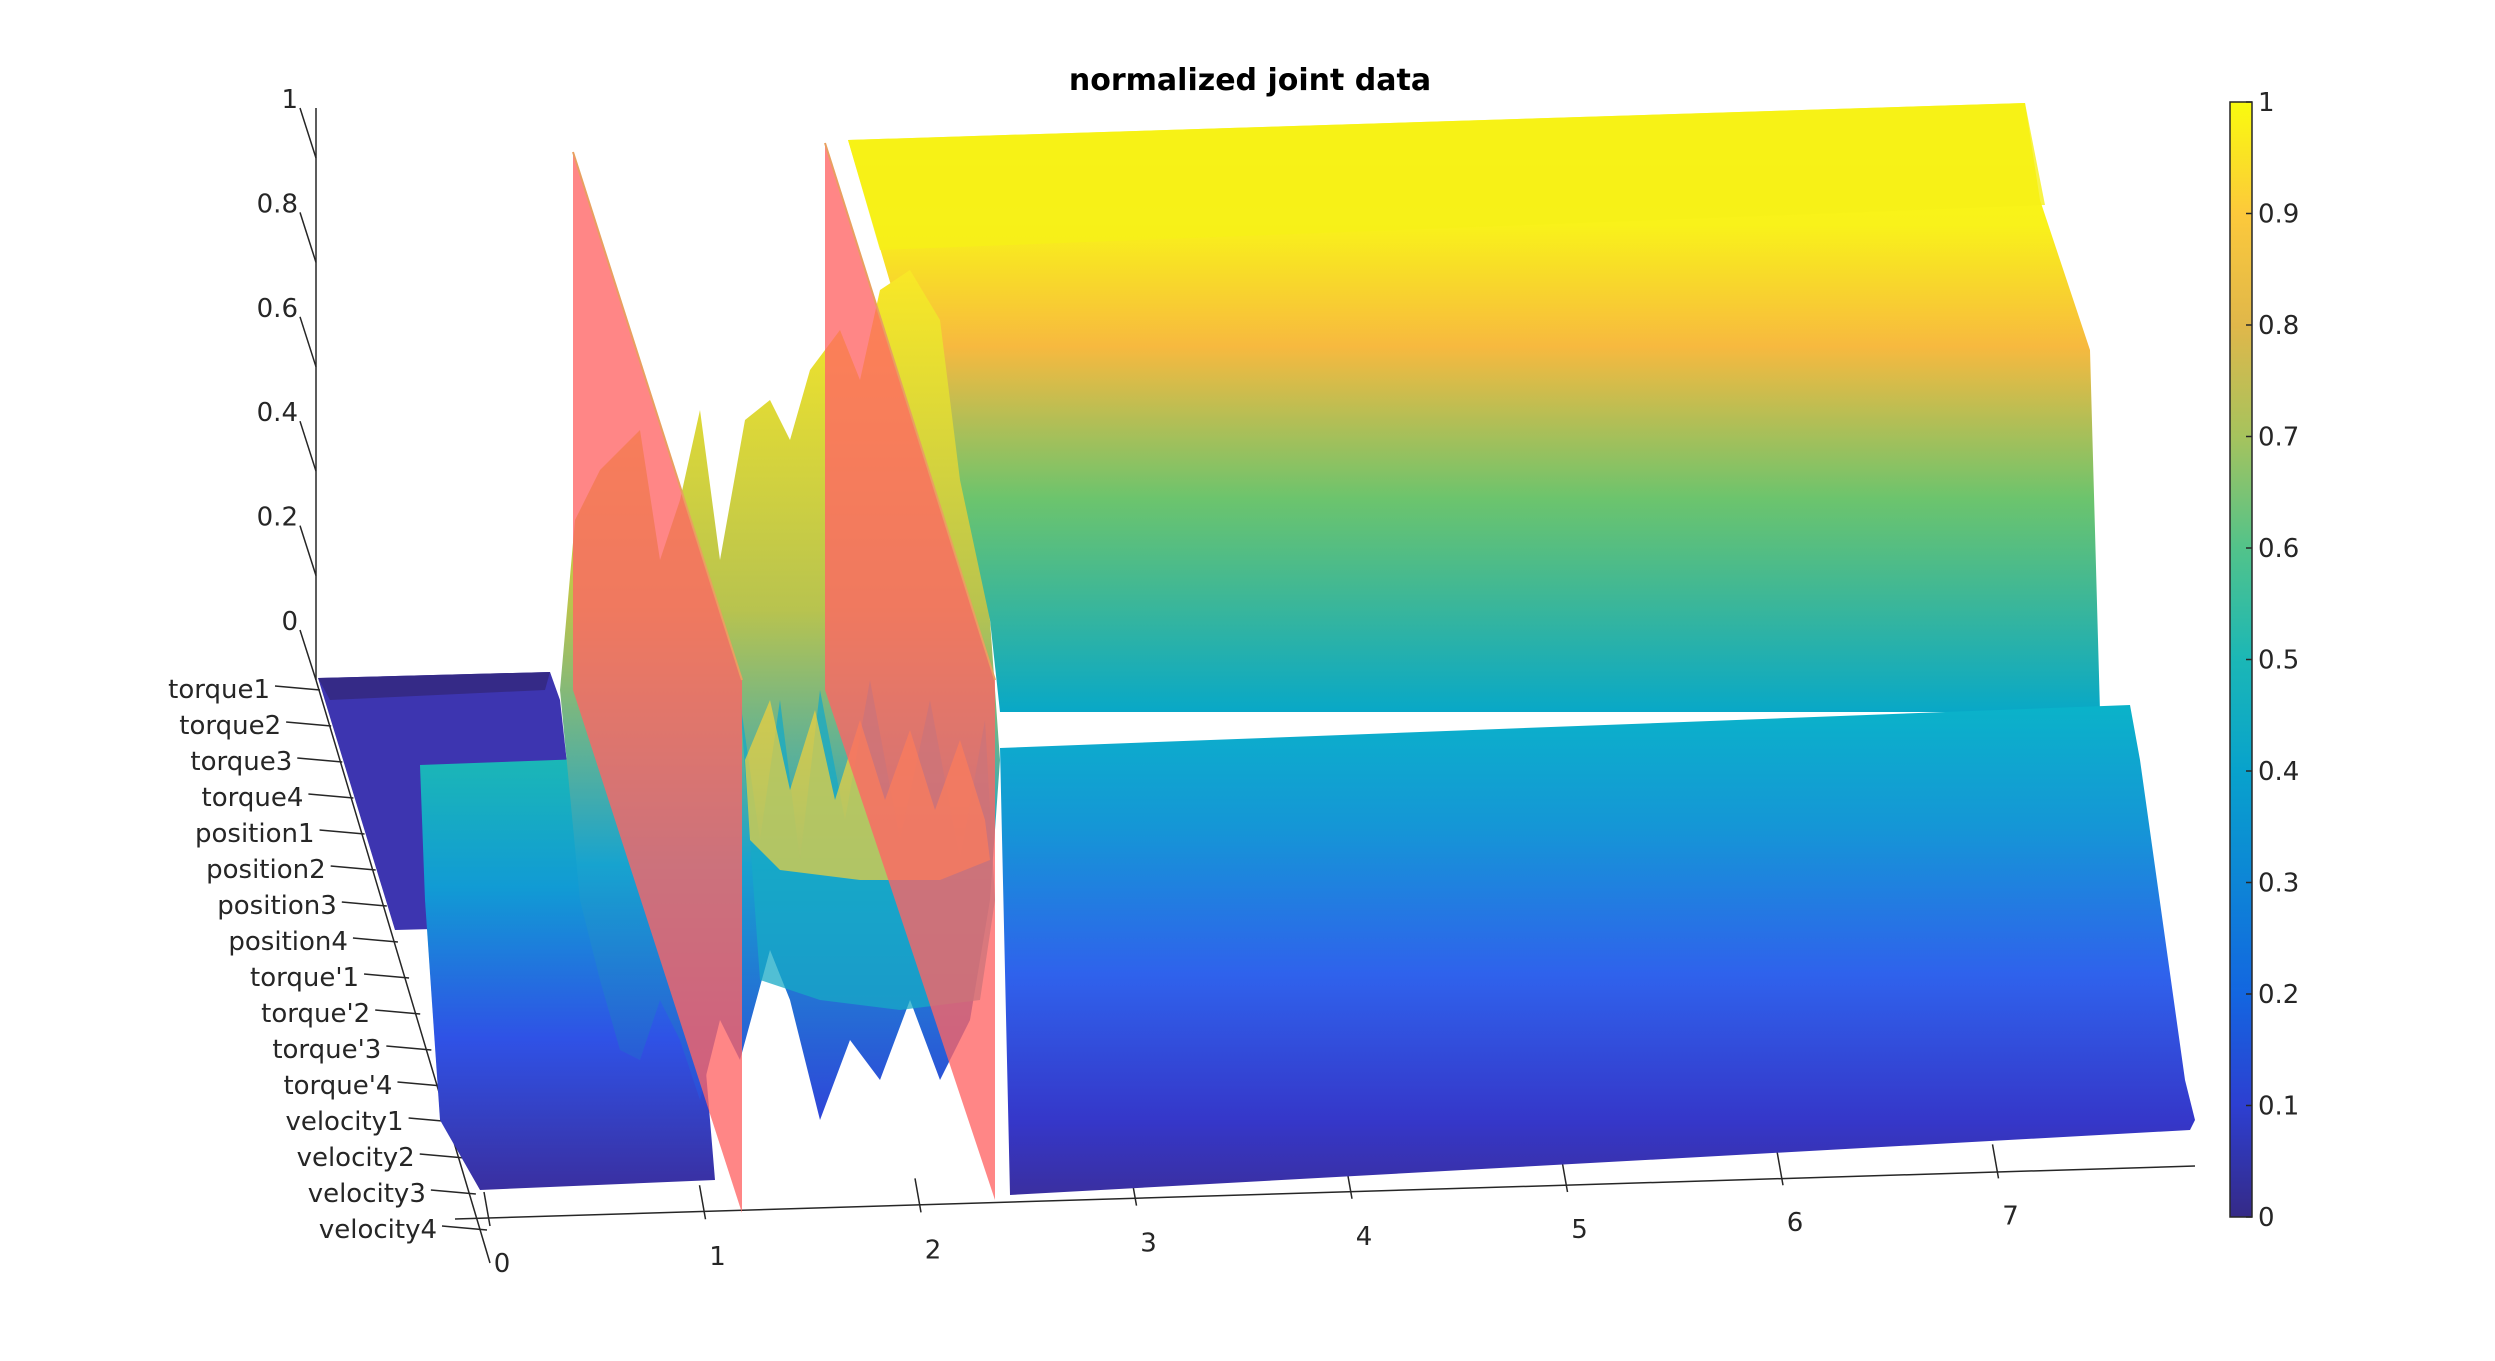 The width and height of the screenshot is (2495, 1361). I want to click on z-tick-label: 0.2, so click(277, 518).